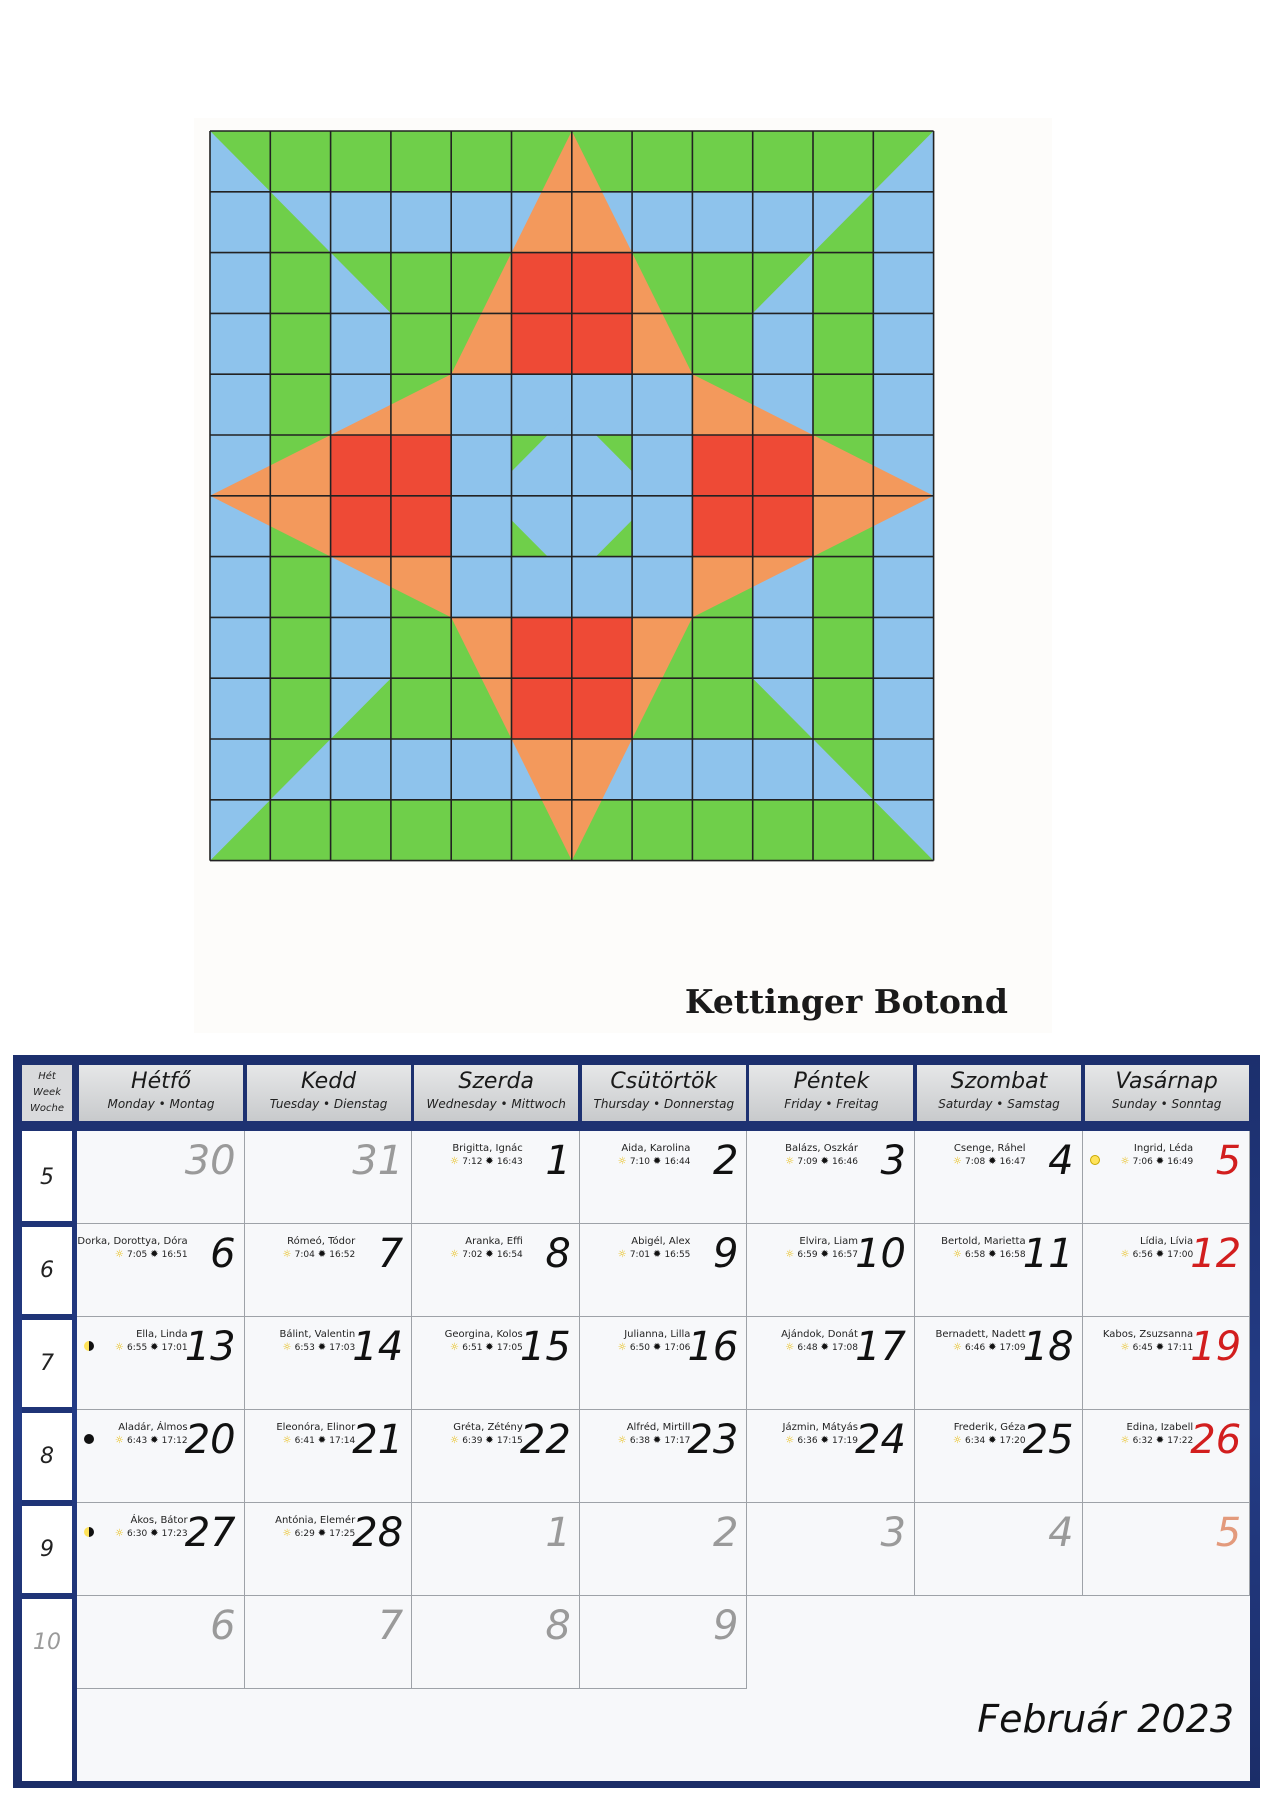 This screenshot has width=1273, height=1800. What do you see at coordinates (989, 1162) in the screenshot?
I see `sun-times: ☼ 7:08 ✹ 16:47` at bounding box center [989, 1162].